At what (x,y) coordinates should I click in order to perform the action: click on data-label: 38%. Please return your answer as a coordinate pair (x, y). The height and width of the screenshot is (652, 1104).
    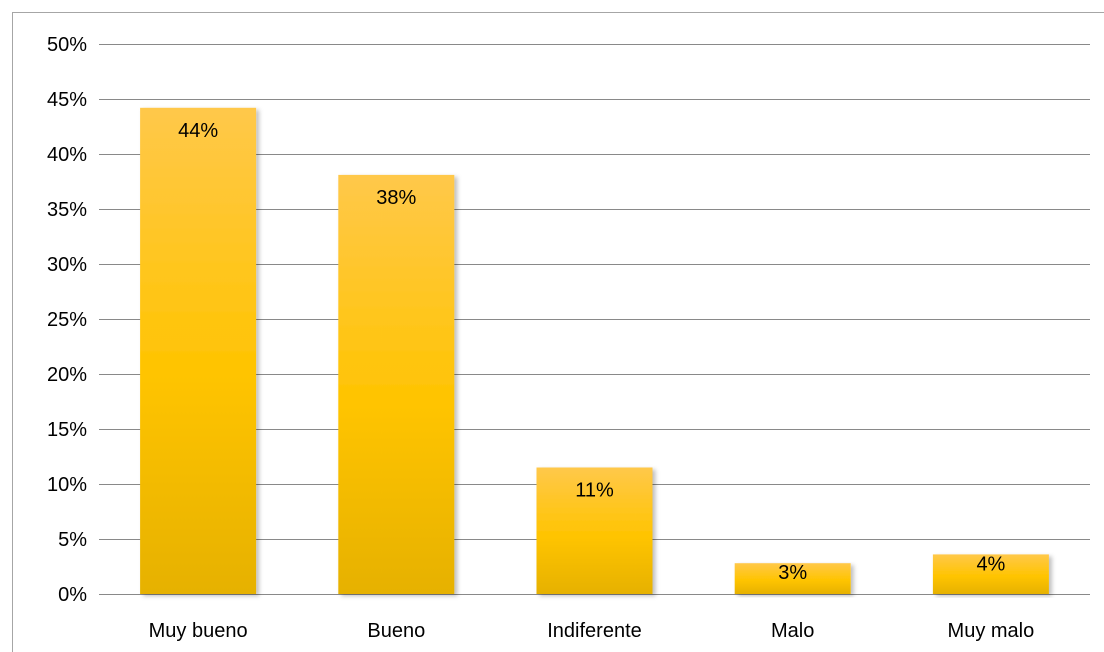
    Looking at the image, I should click on (396, 198).